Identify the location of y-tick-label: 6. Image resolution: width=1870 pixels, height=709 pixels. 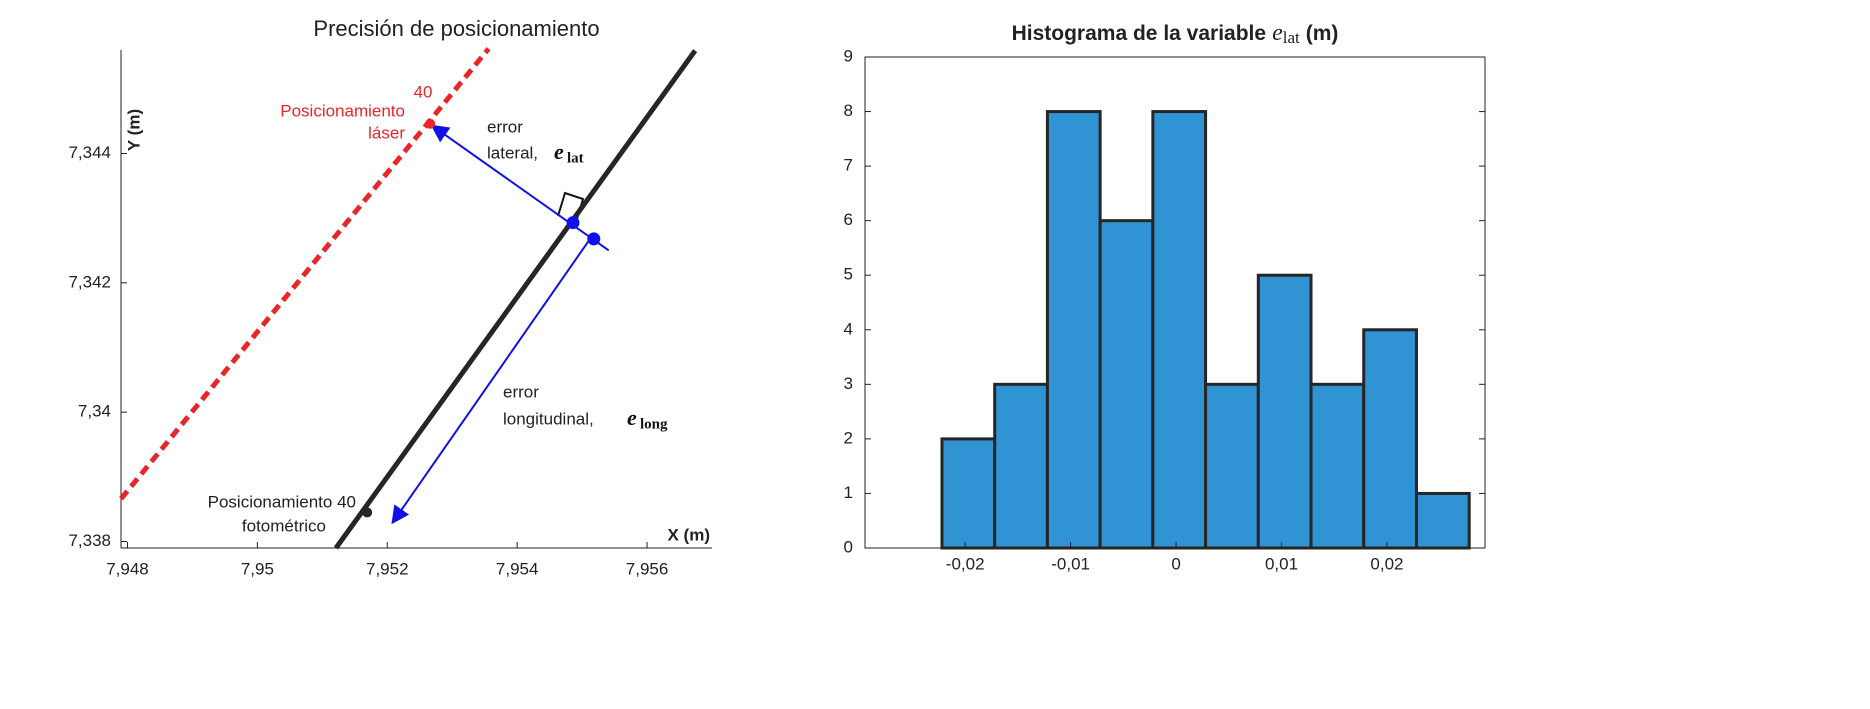
(848, 219).